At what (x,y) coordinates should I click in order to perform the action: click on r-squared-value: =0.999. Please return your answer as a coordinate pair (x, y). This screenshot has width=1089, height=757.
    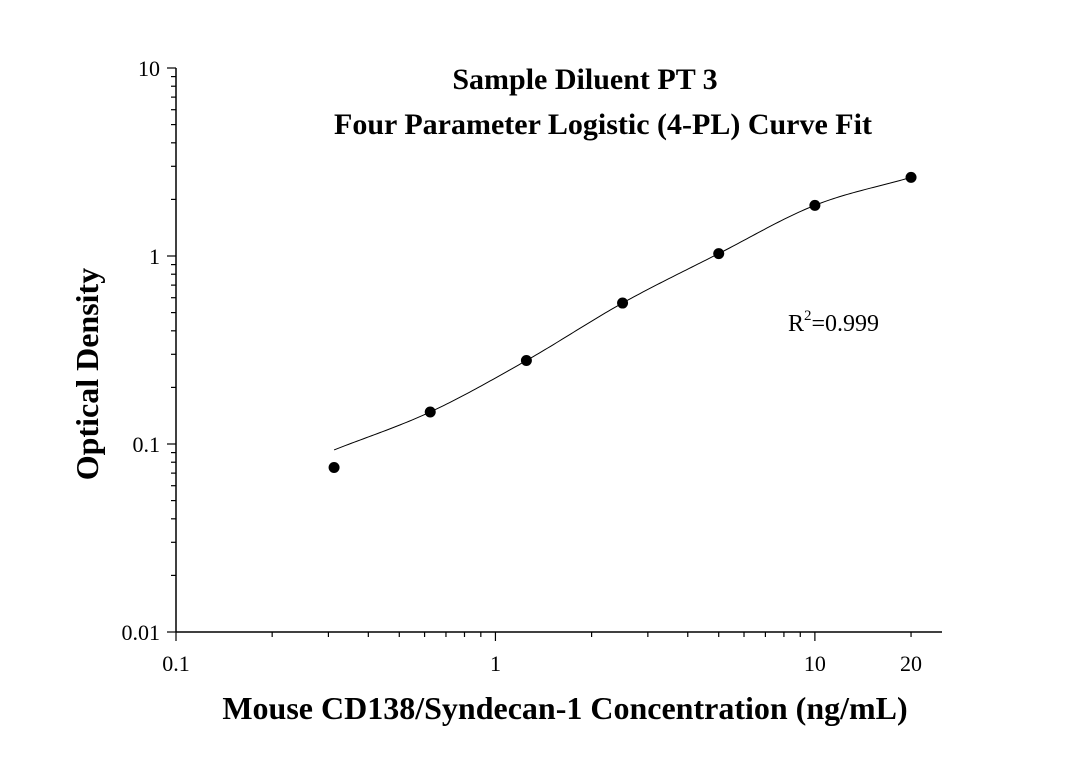
    Looking at the image, I should click on (846, 324).